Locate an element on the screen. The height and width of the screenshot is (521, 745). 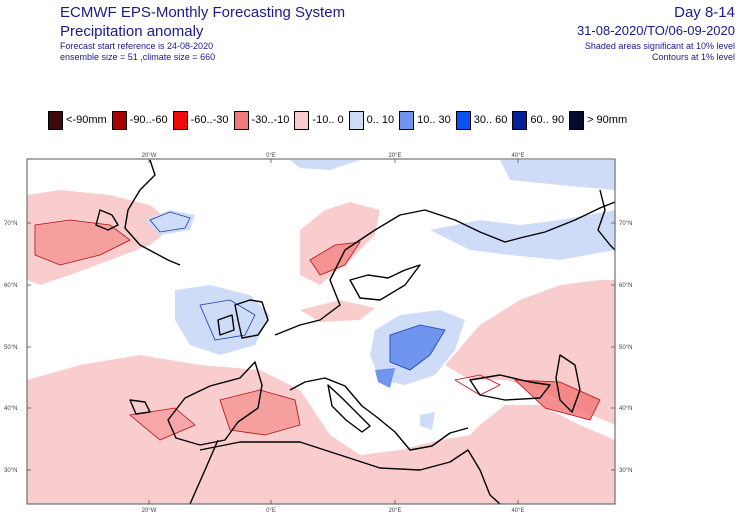
legend-item: -90..-60 is located at coordinates (139, 120).